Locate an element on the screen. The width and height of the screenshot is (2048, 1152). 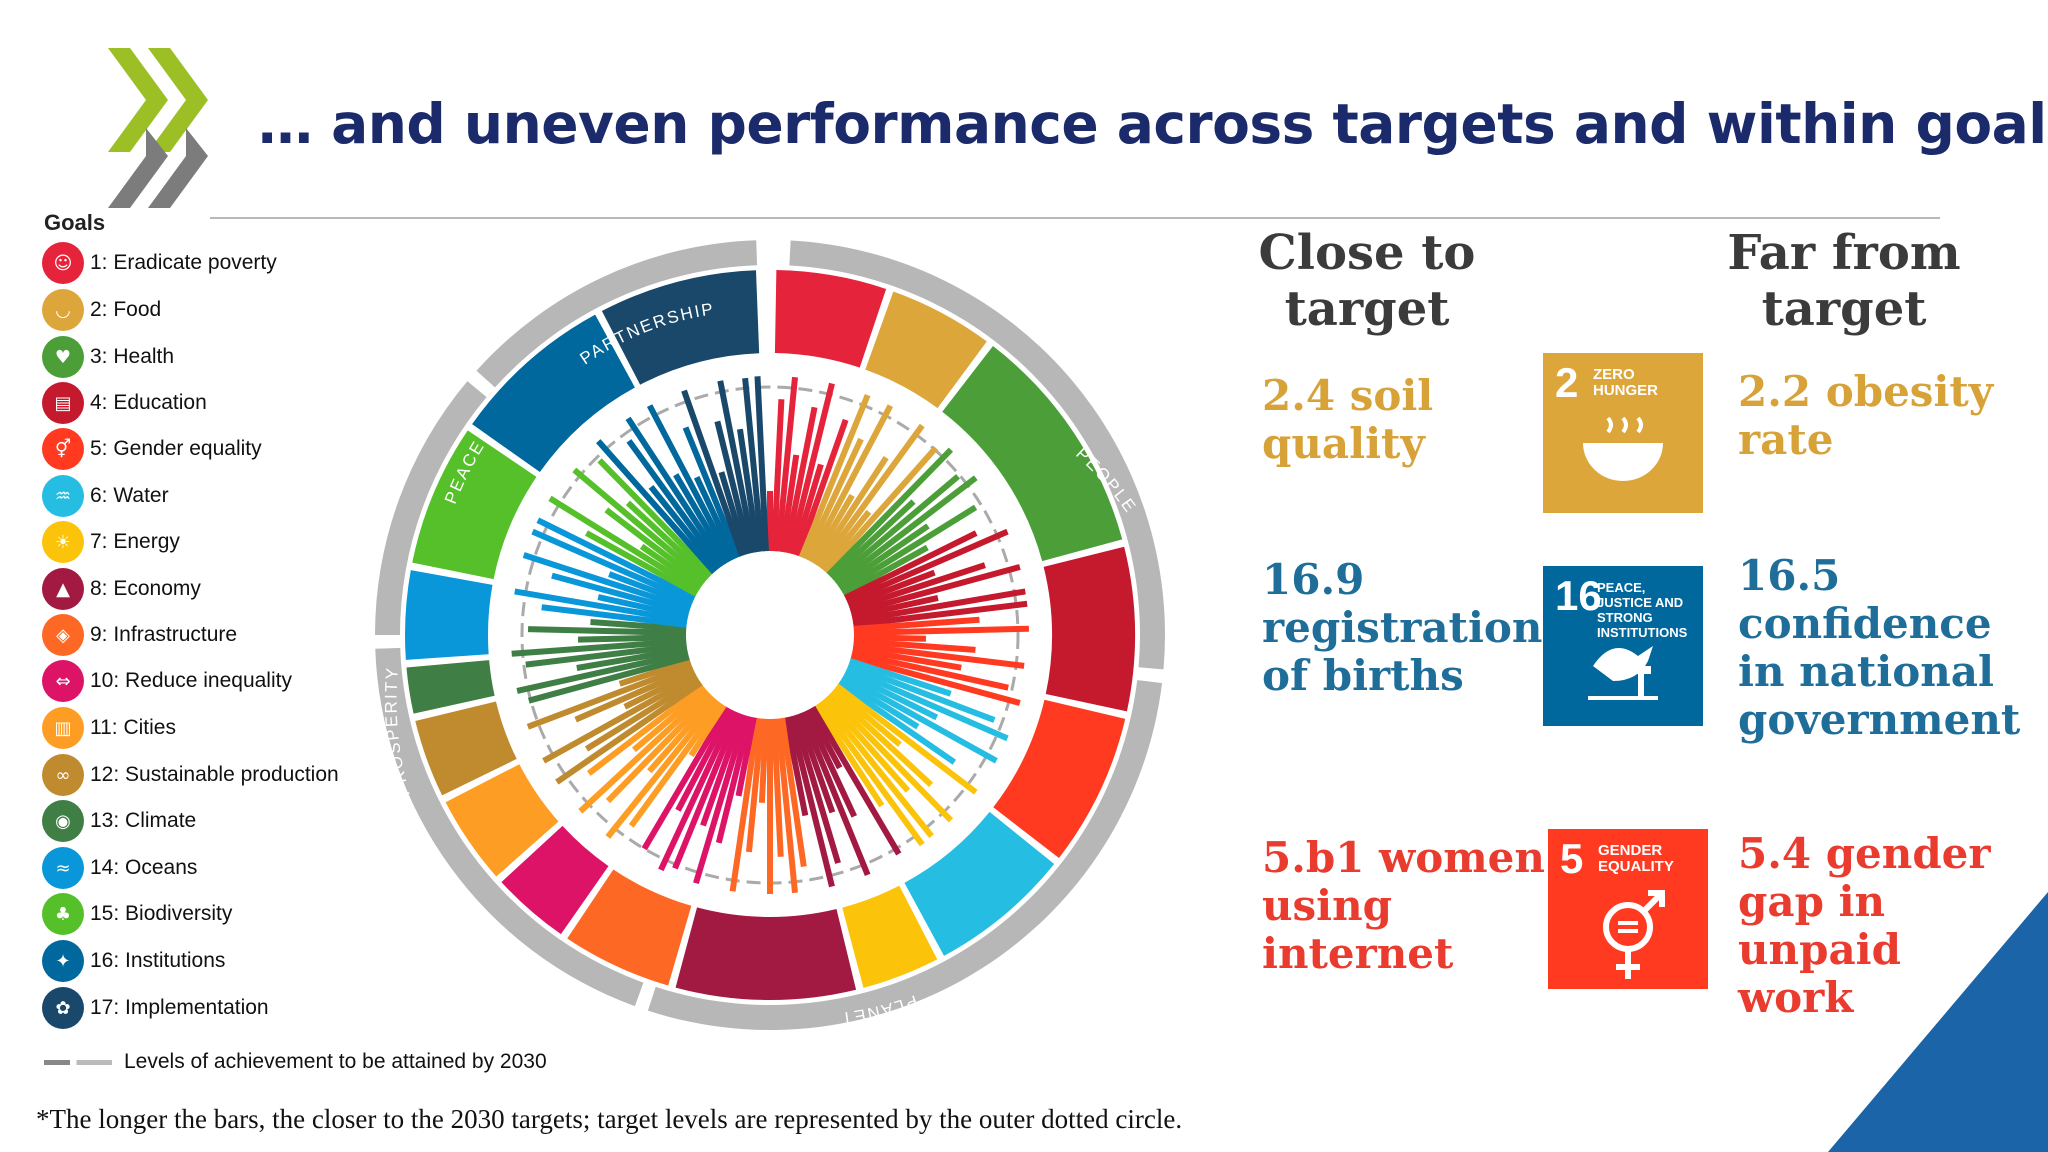
close-item-food: 2.4 soil quality is located at coordinates (1348, 419).